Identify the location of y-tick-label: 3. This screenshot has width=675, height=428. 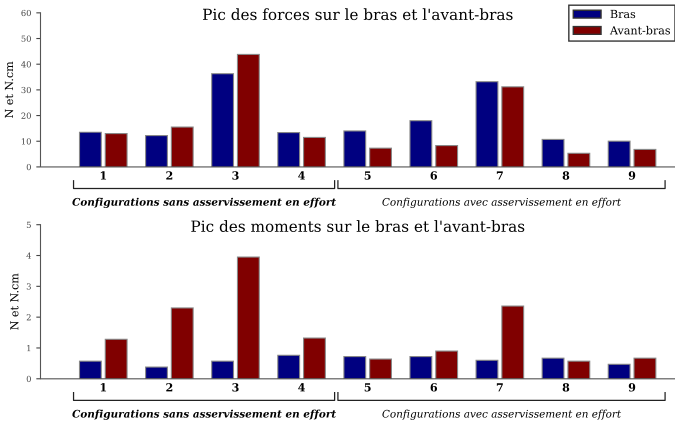
(28, 286).